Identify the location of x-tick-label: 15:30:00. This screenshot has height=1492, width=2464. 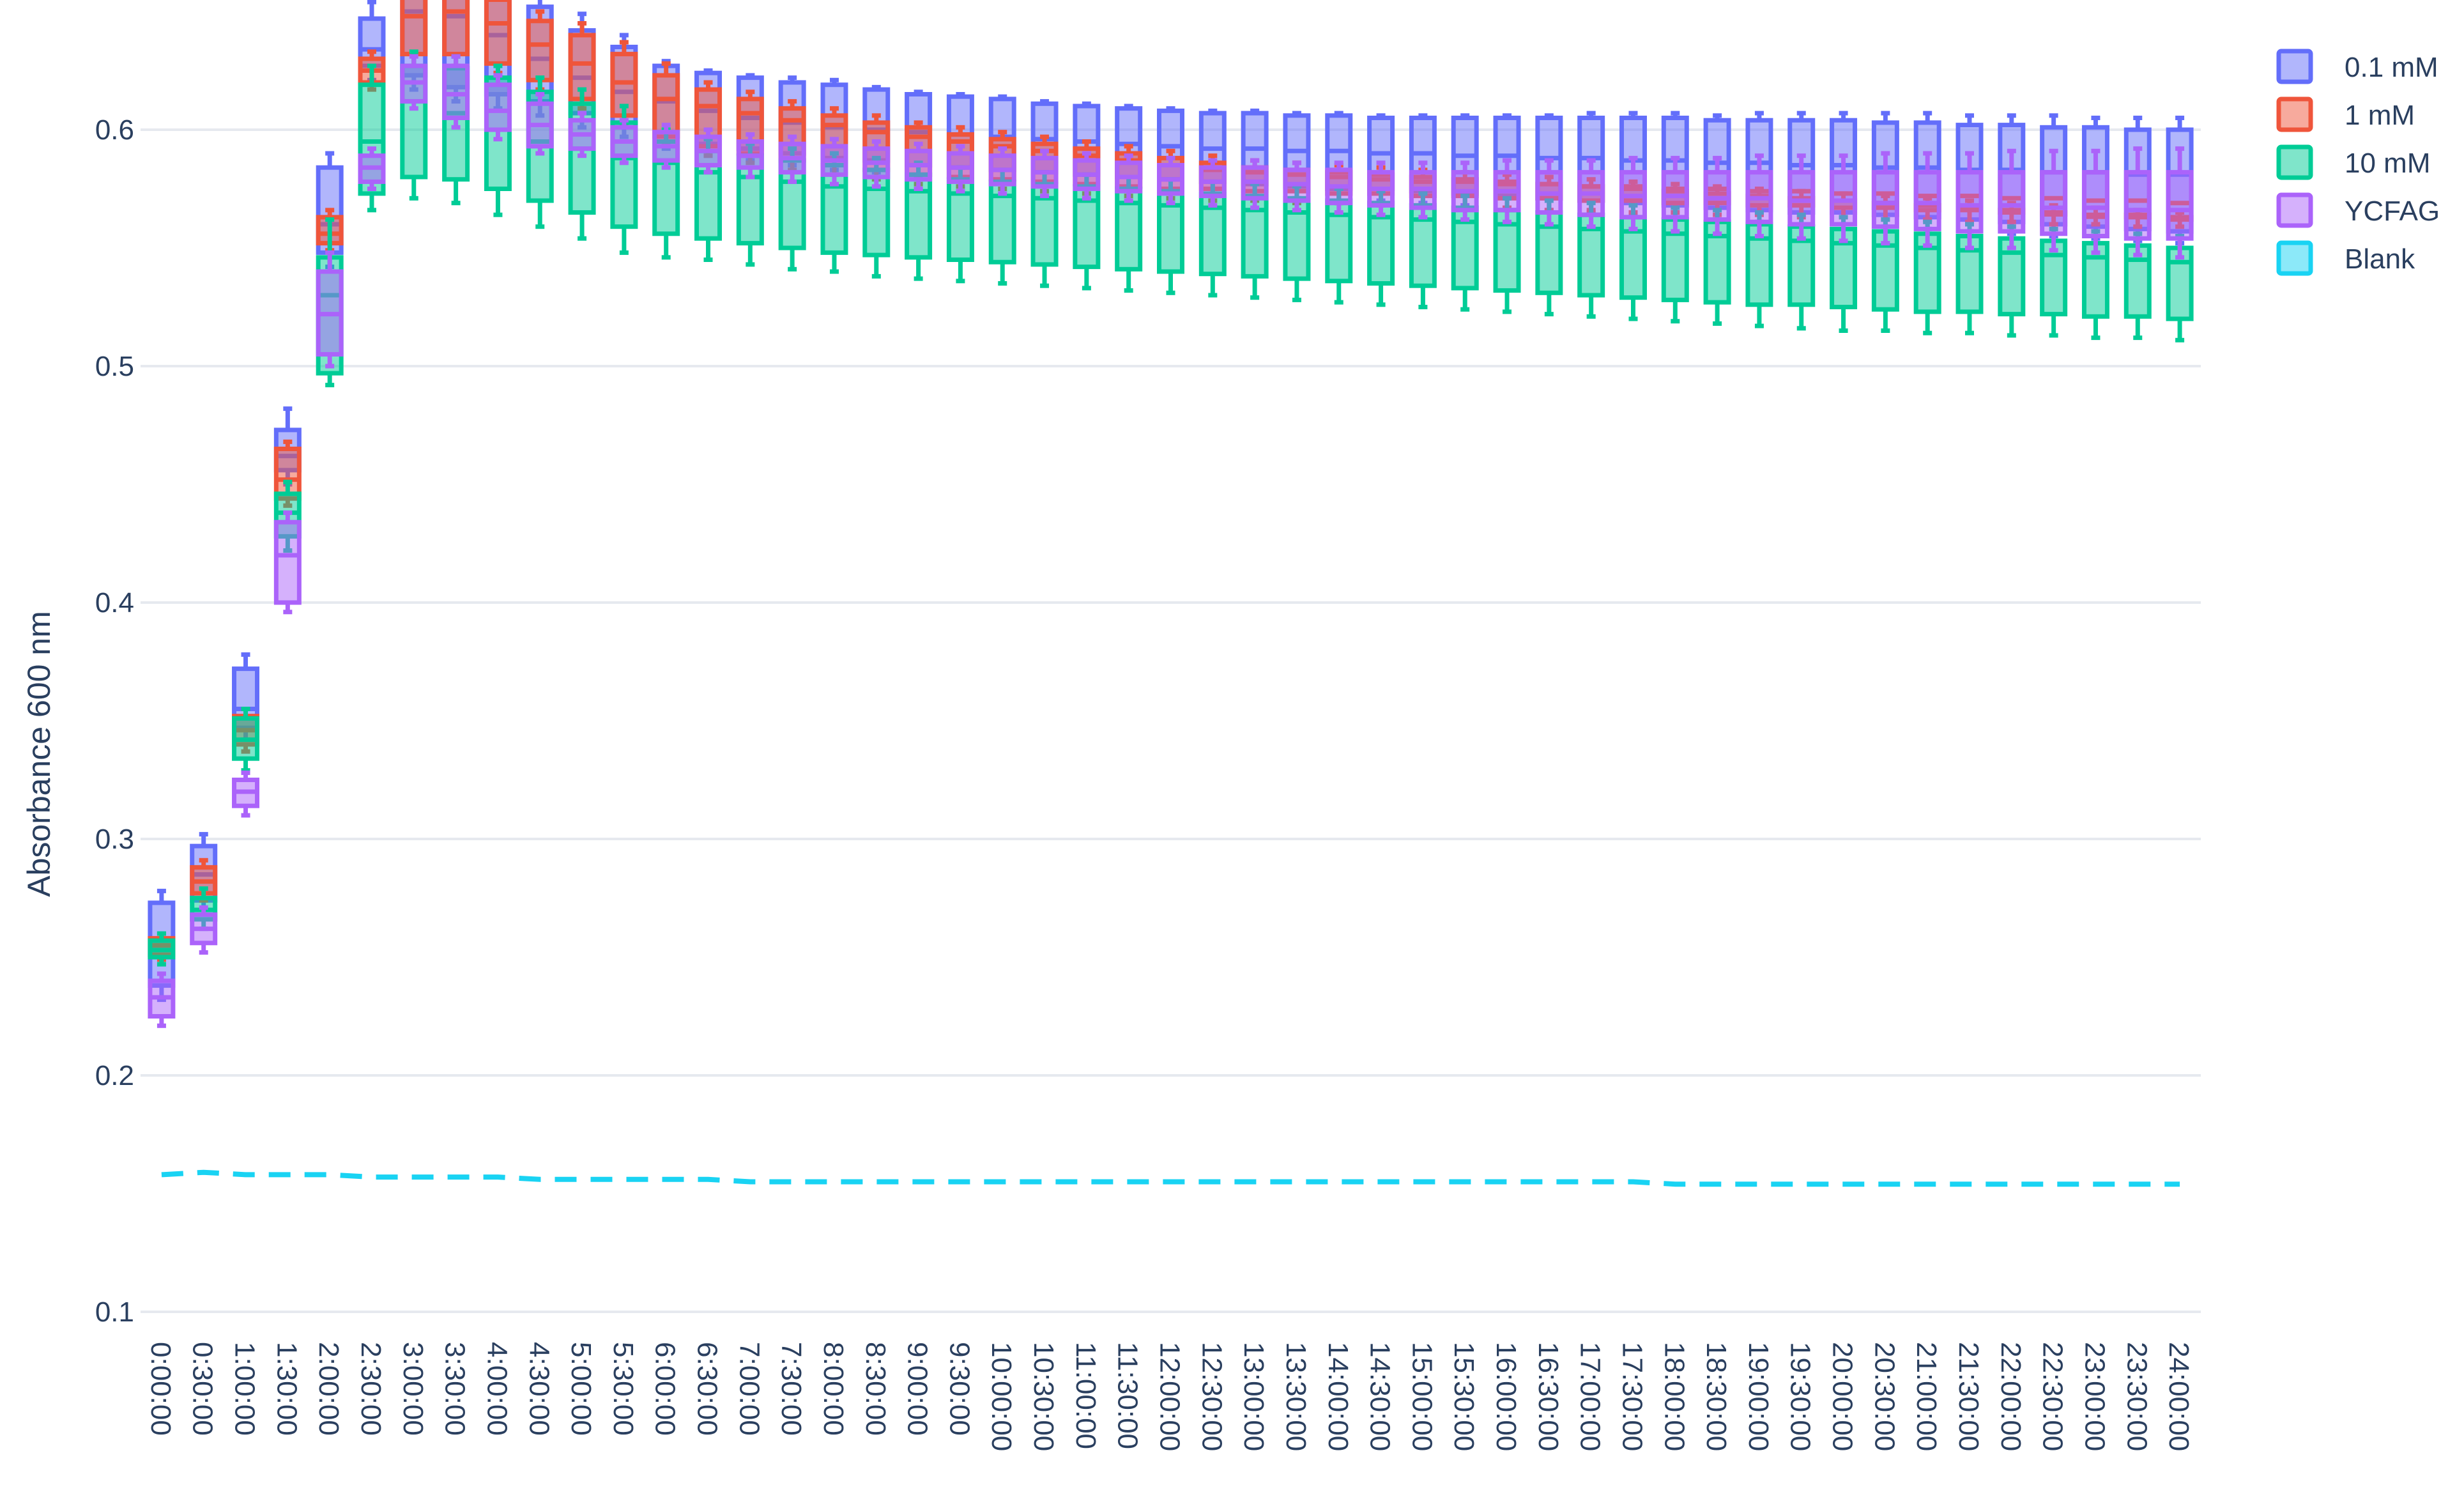
(1464, 1397).